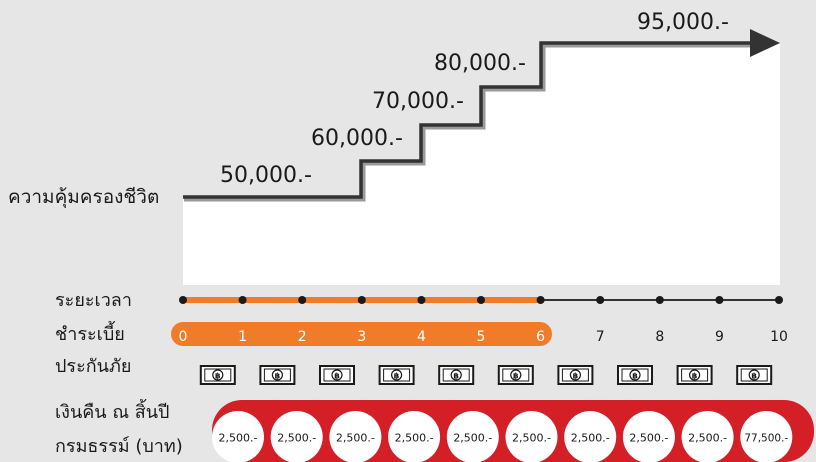 The height and width of the screenshot is (462, 816). I want to click on arrow-head-icon, so click(765, 43).